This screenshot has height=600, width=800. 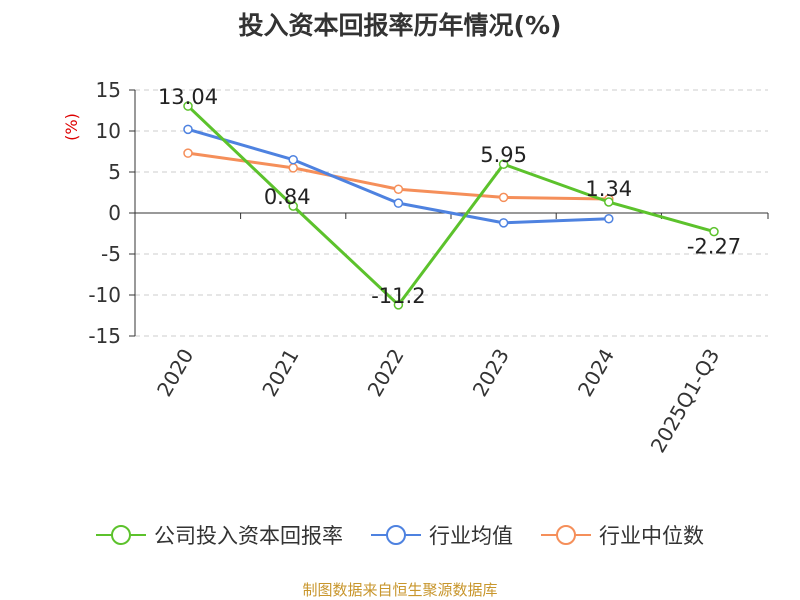 What do you see at coordinates (608, 189) in the screenshot?
I see `data-label: 1.34` at bounding box center [608, 189].